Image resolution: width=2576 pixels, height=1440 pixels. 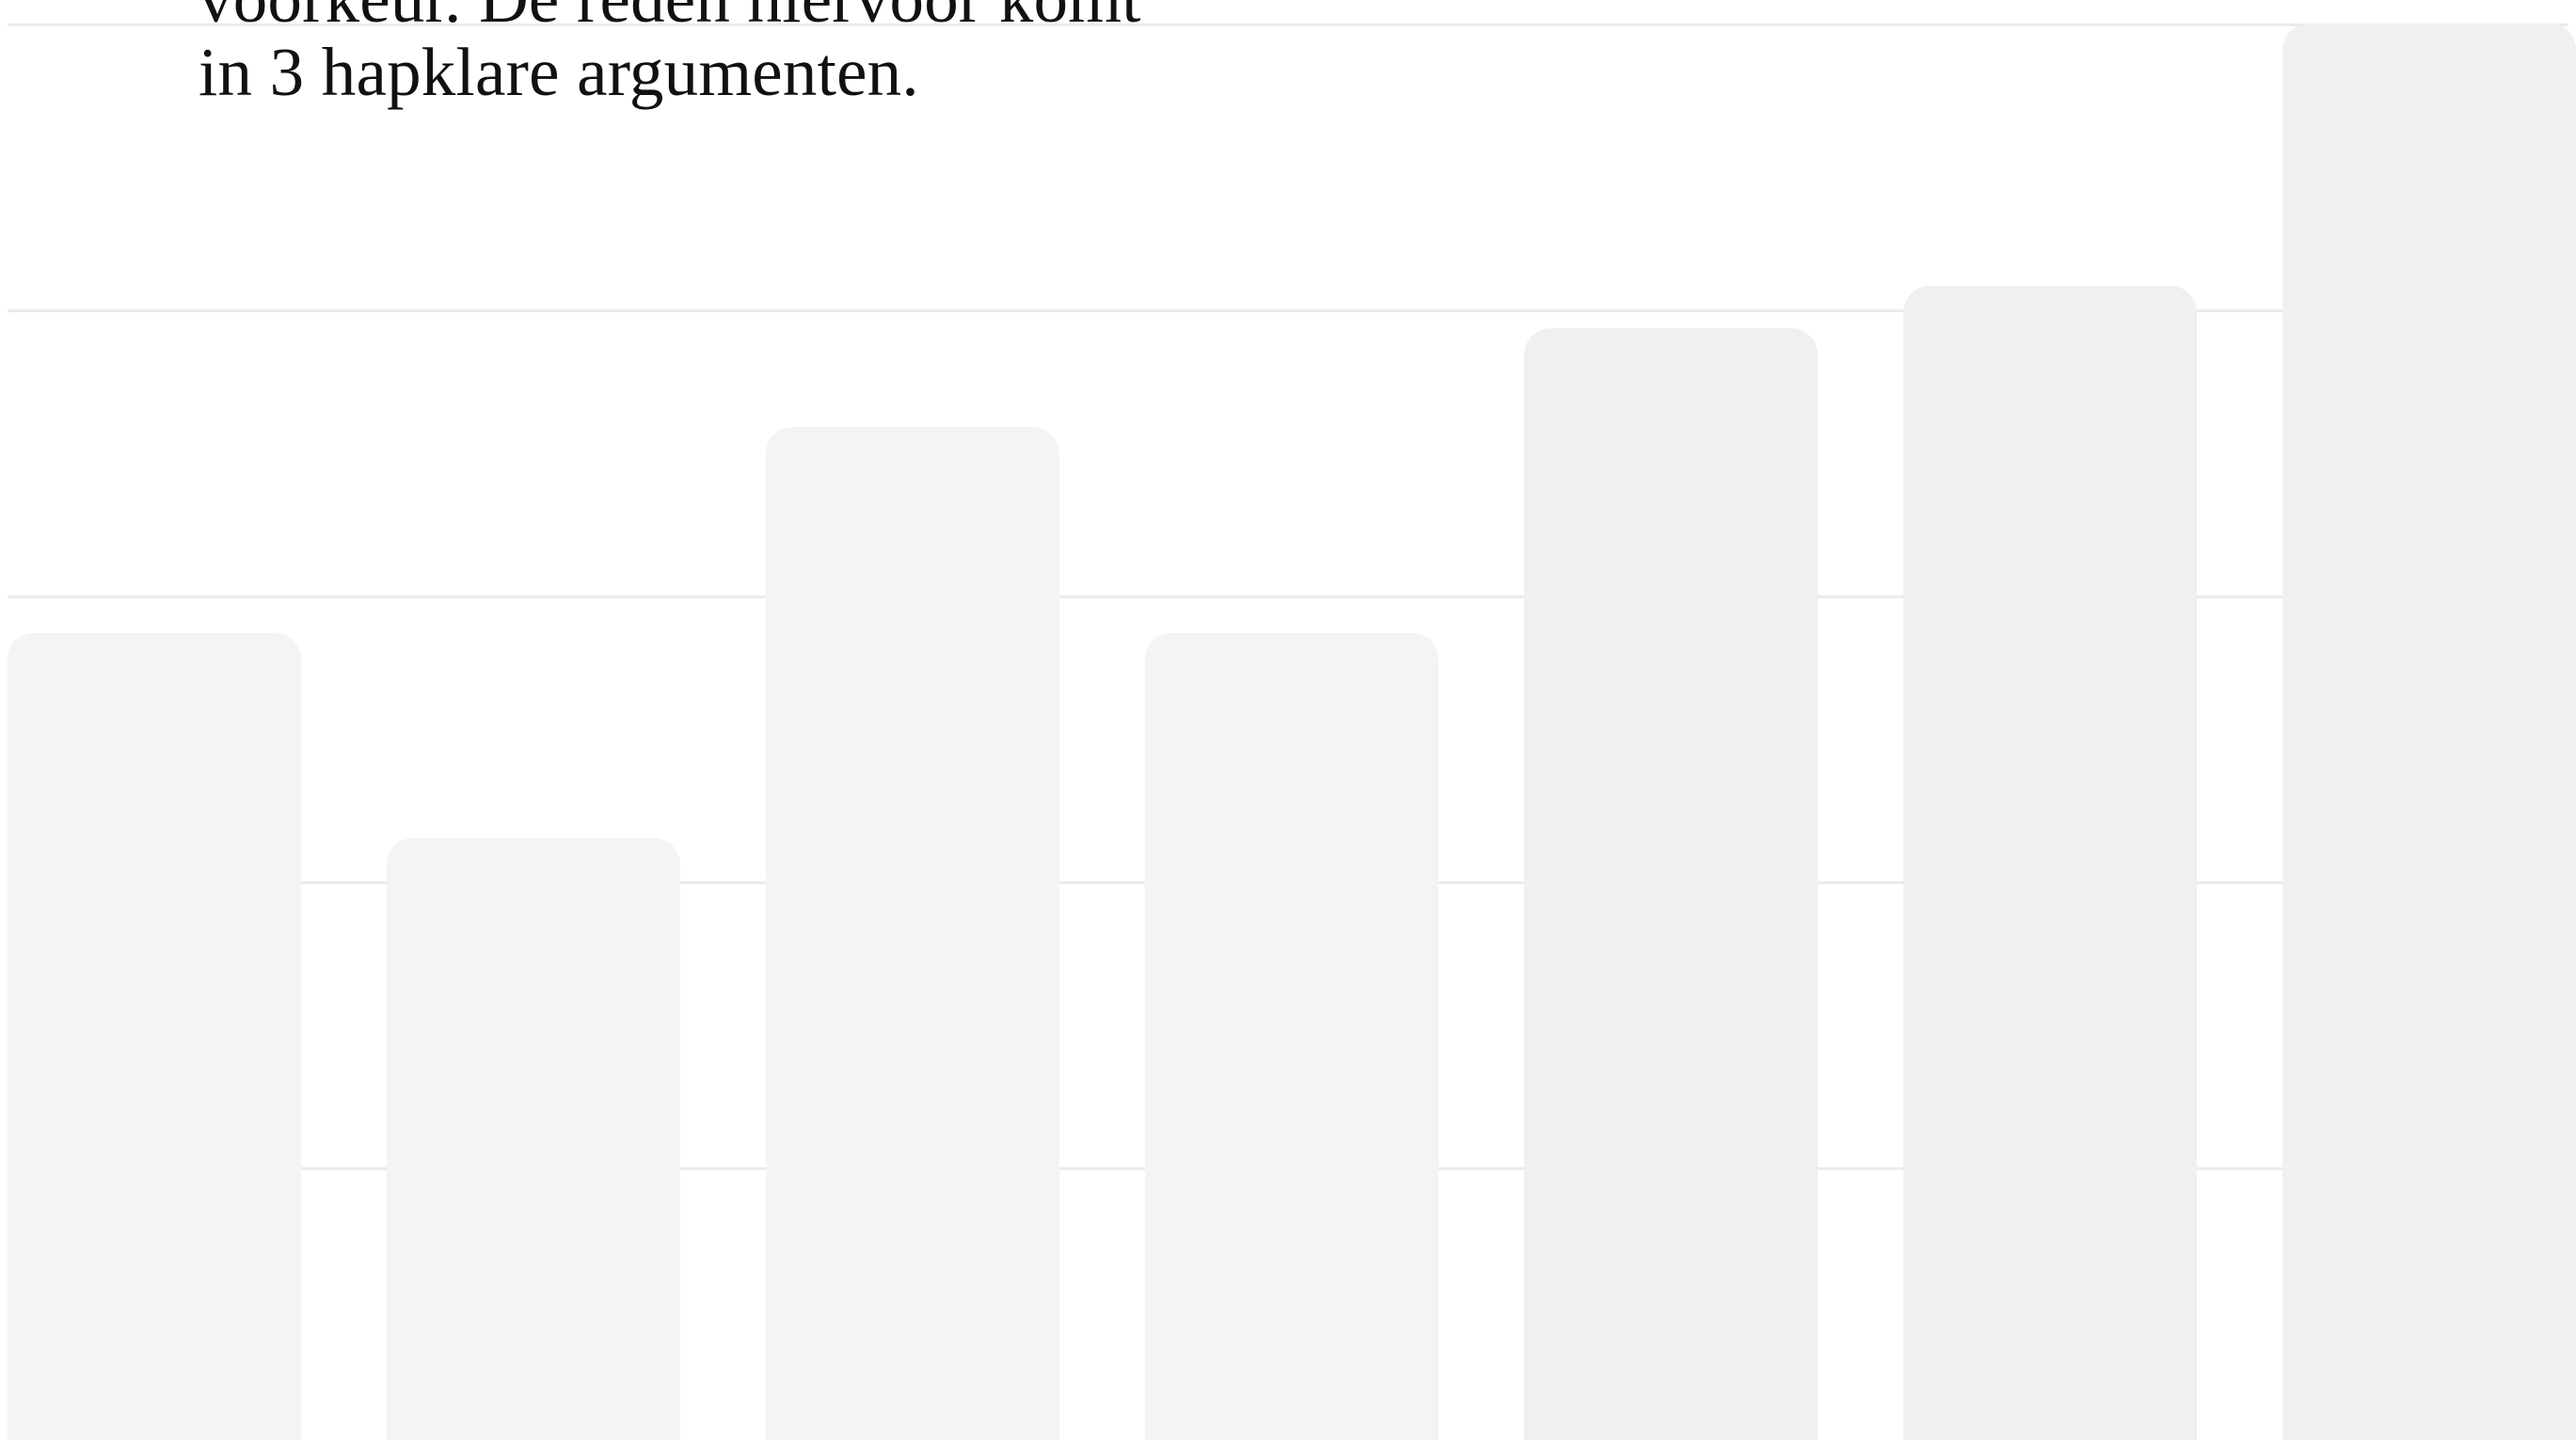 What do you see at coordinates (670, 18) in the screenshot?
I see `intro-line-1: voorkeur. De reden hiervoor komt` at bounding box center [670, 18].